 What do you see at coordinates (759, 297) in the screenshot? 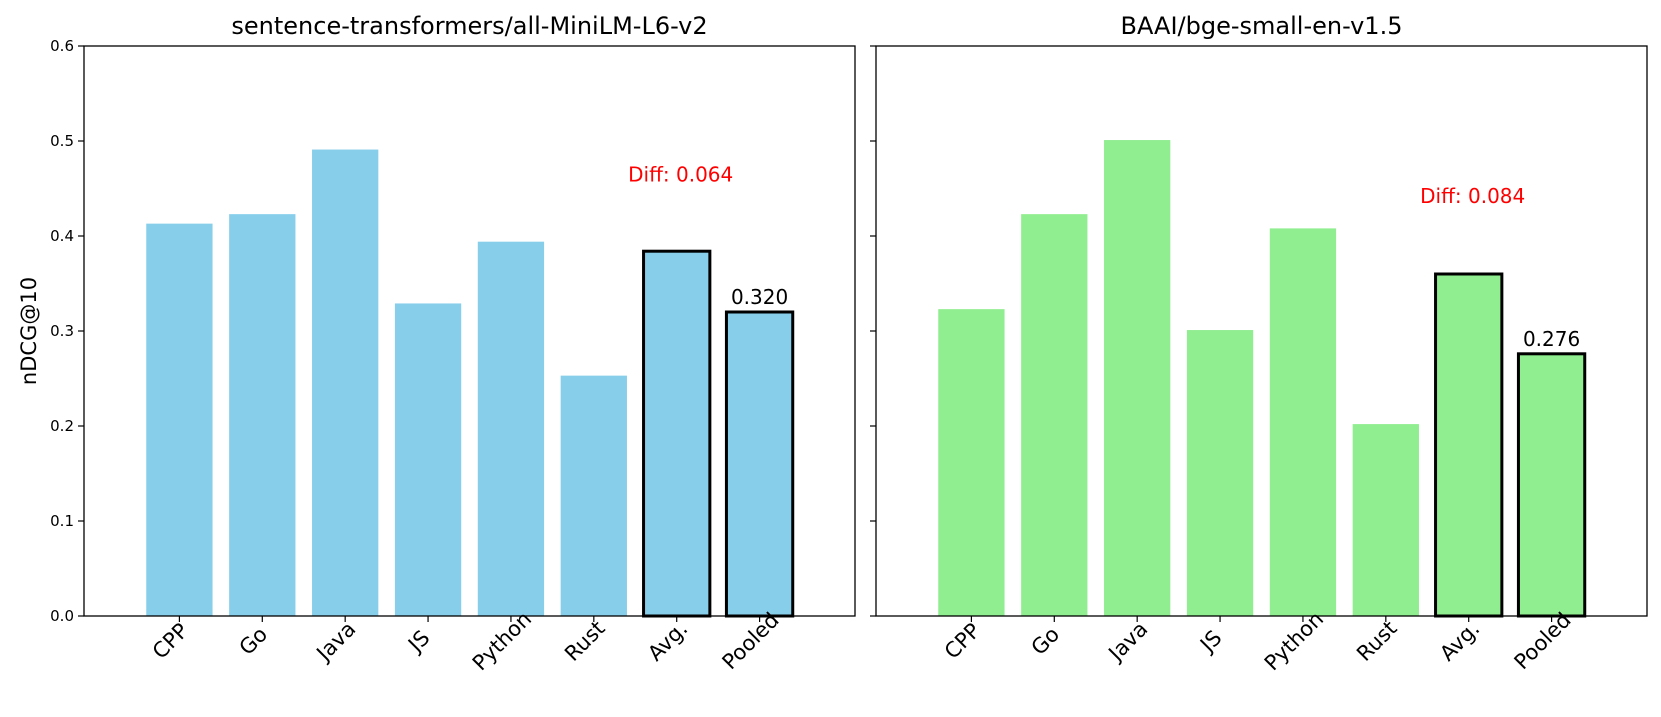
I see `value-label: 0.320` at bounding box center [759, 297].